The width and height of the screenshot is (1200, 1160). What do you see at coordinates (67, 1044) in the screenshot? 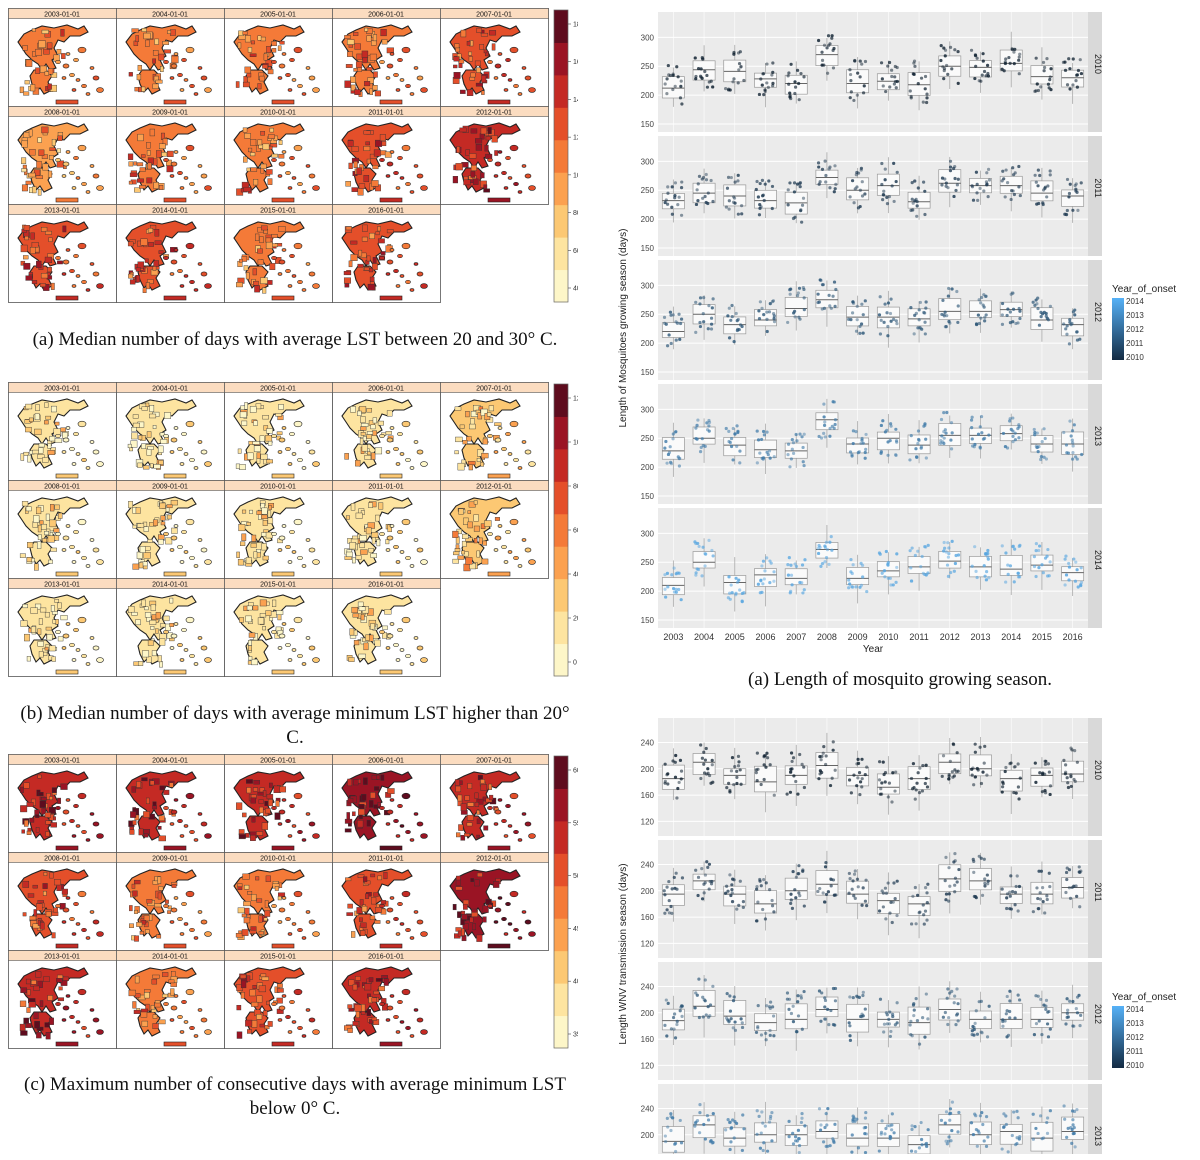
I see `crete-island` at bounding box center [67, 1044].